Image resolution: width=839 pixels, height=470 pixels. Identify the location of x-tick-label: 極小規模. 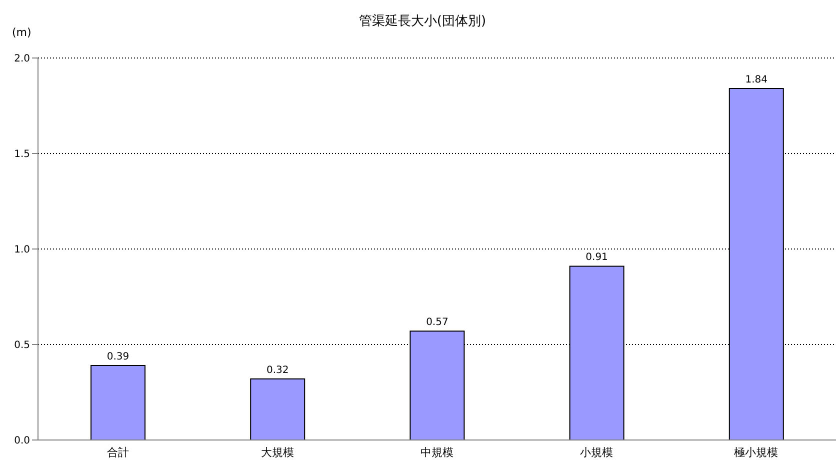
(756, 452).